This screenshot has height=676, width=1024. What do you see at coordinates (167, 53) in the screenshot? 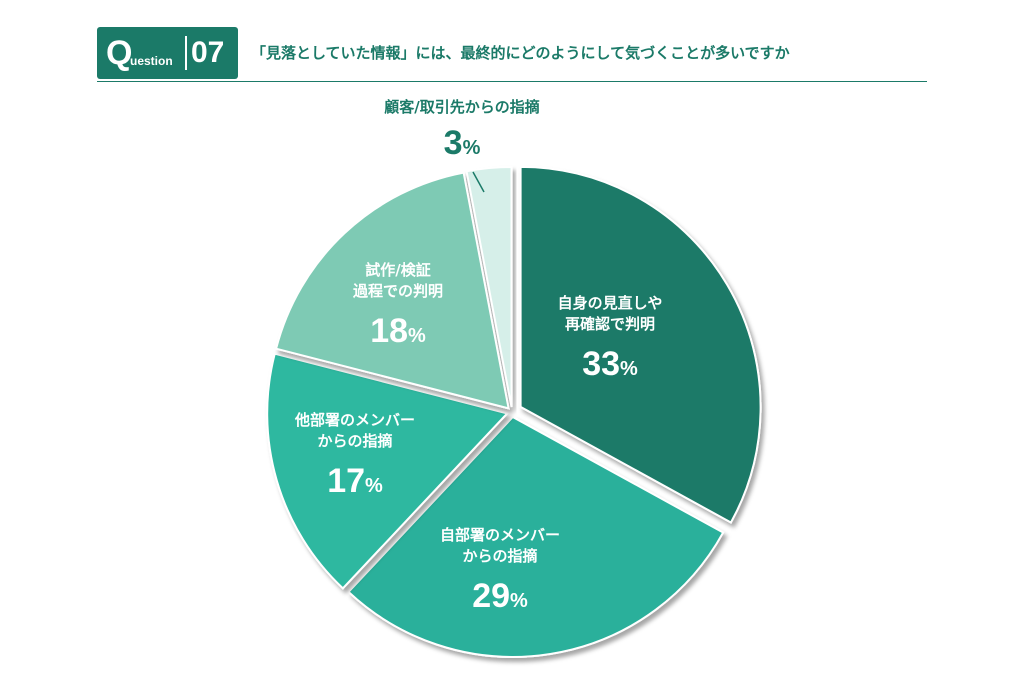
I see `question-badge: Q uestion 07` at bounding box center [167, 53].